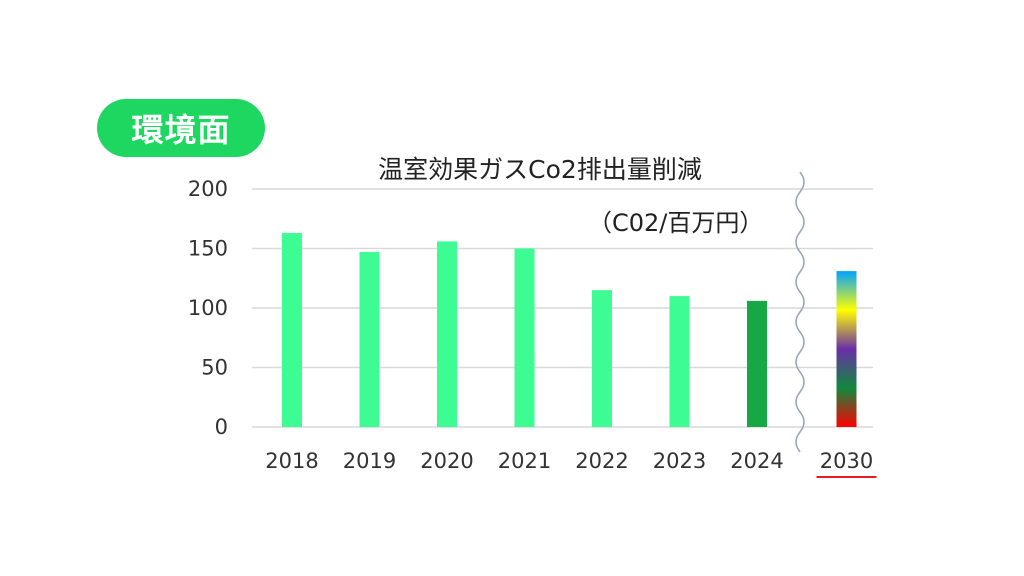  What do you see at coordinates (601, 461) in the screenshot?
I see `x-tick-label: 2022` at bounding box center [601, 461].